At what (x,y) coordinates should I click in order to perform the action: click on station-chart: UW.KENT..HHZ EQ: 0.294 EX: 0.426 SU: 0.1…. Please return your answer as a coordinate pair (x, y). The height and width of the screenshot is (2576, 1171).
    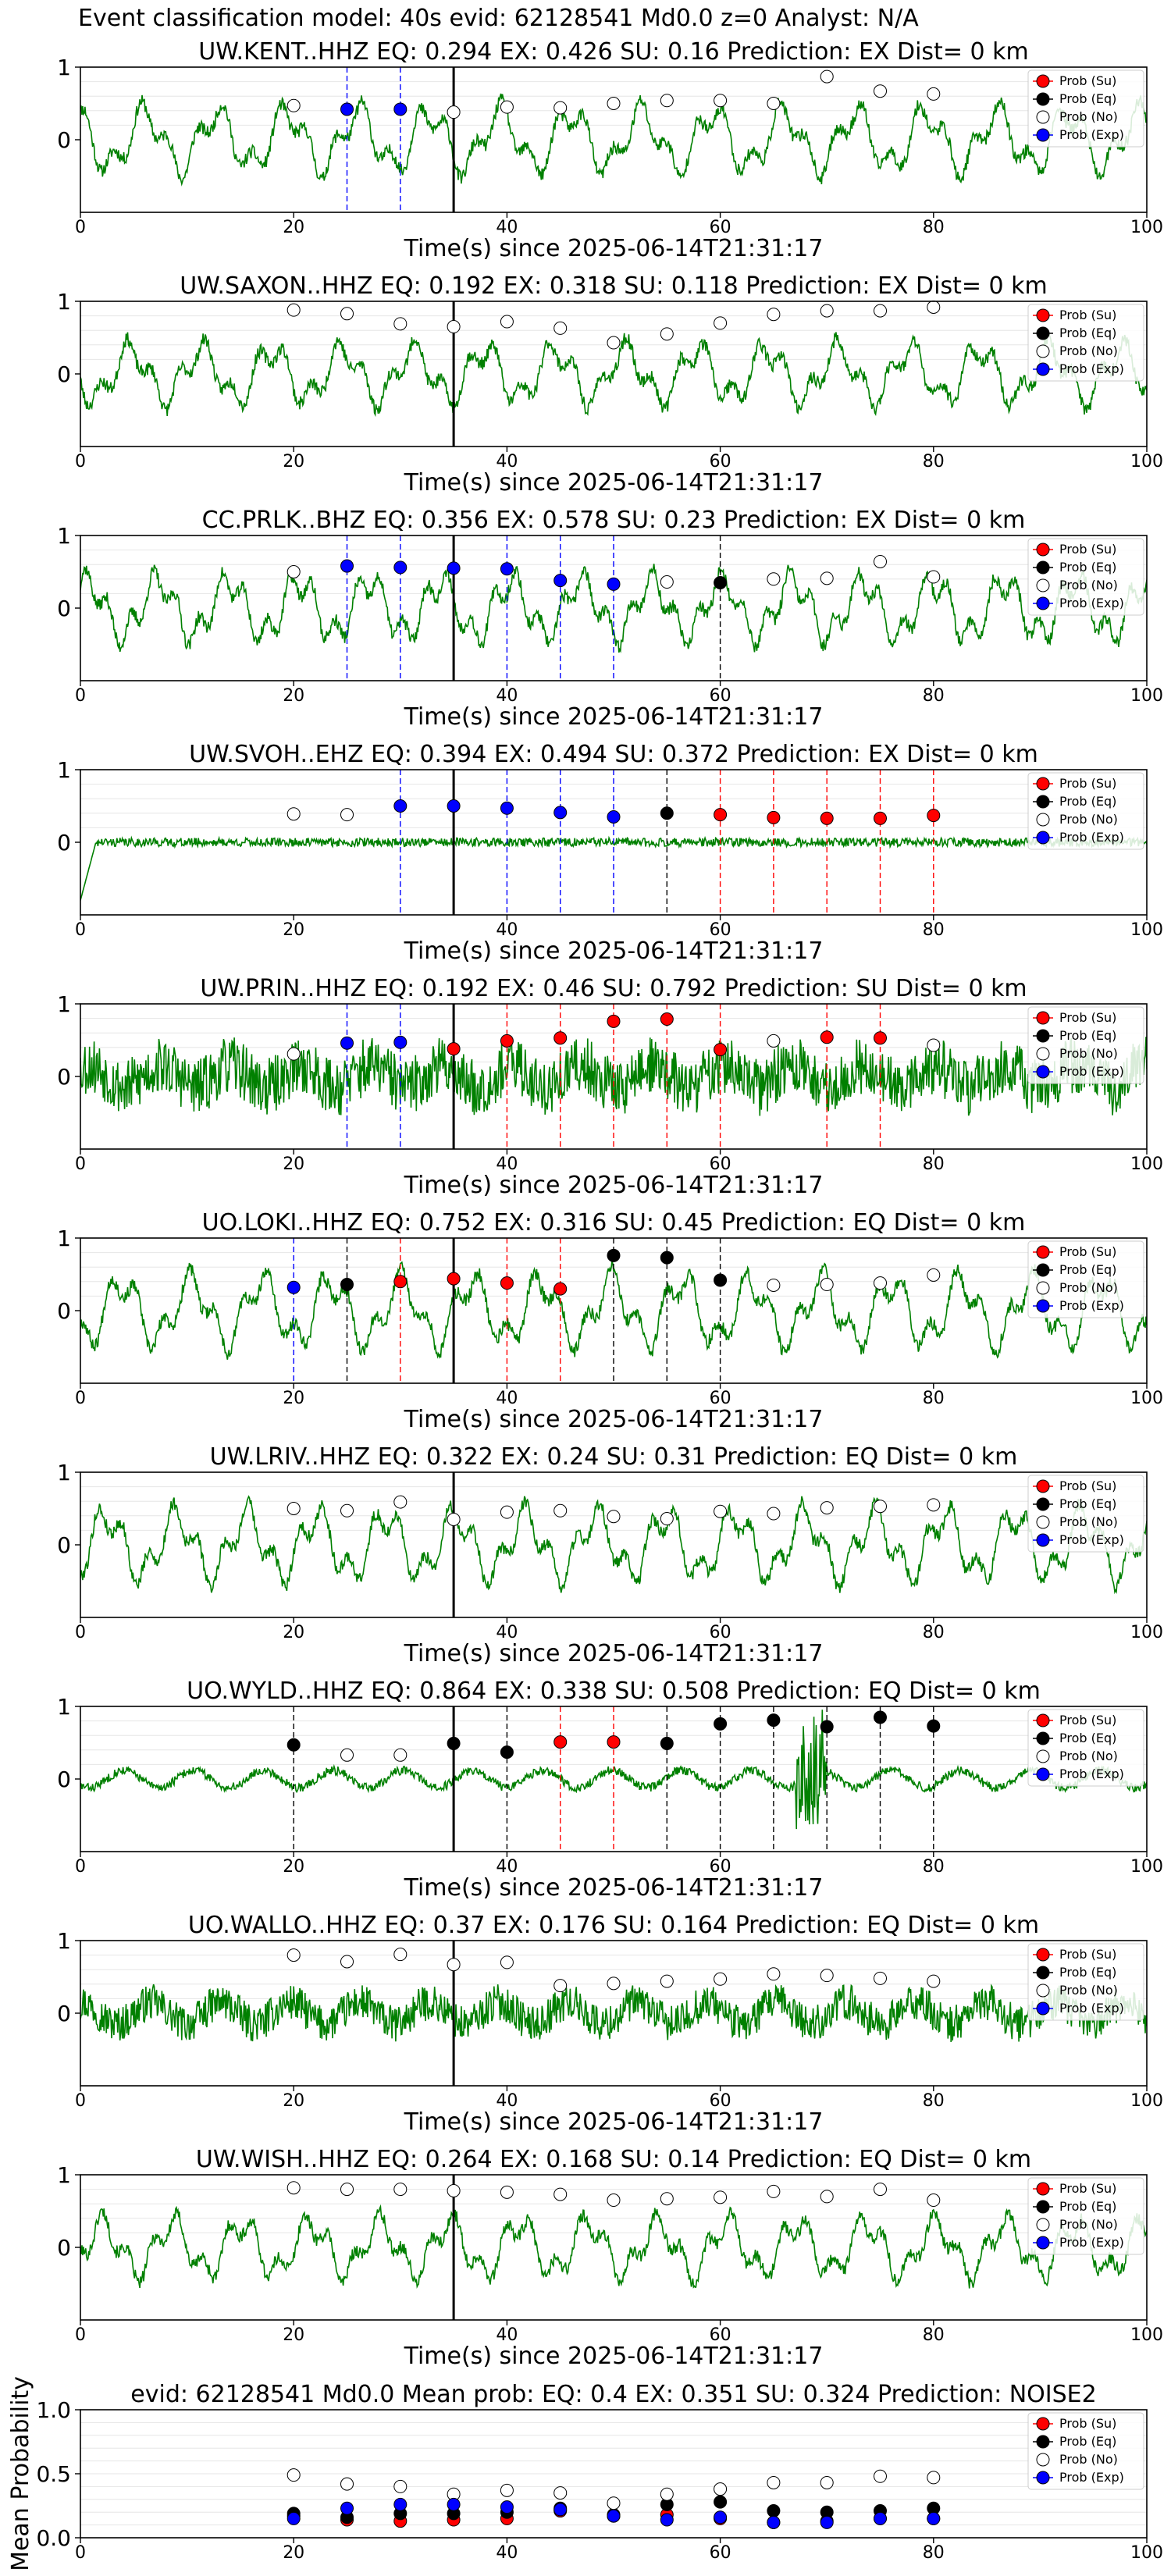
    Looking at the image, I should click on (610, 150).